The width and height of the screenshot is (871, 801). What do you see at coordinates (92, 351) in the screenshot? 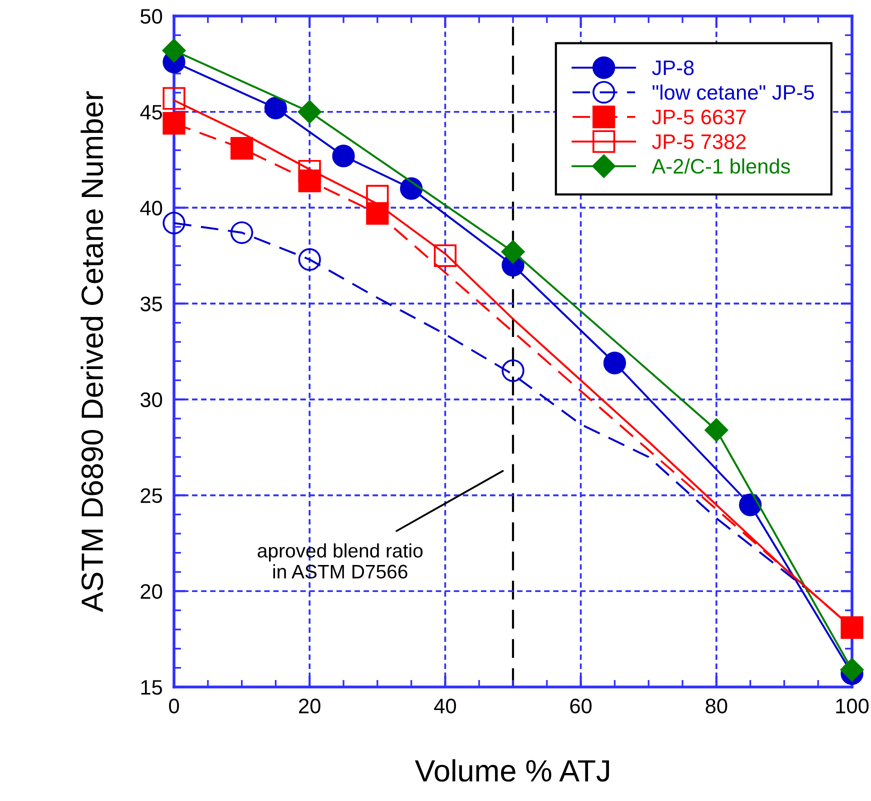
I see `y-axis-title: ASTM D6890 Derived Cetane Number` at bounding box center [92, 351].